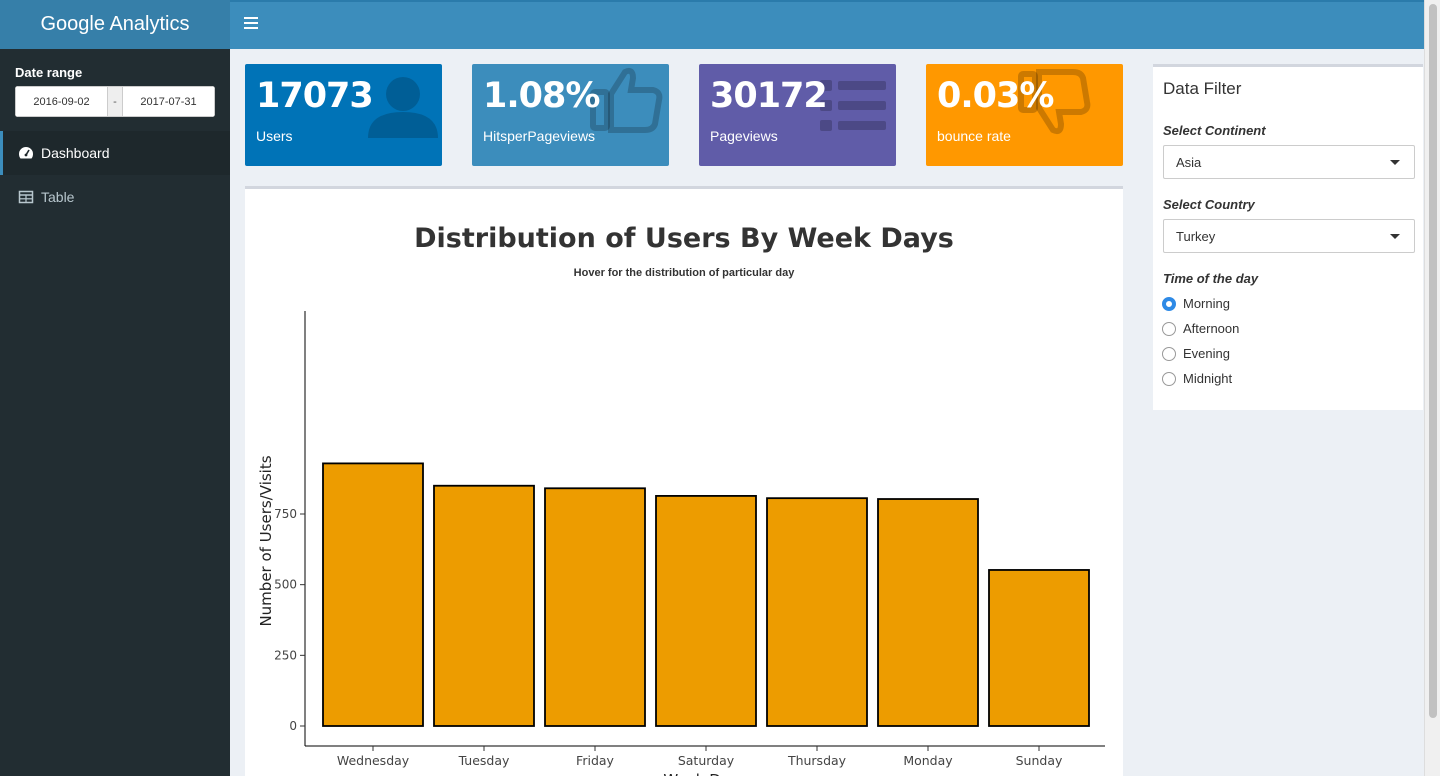  What do you see at coordinates (595, 760) in the screenshot?
I see `x-tick-label: Friday` at bounding box center [595, 760].